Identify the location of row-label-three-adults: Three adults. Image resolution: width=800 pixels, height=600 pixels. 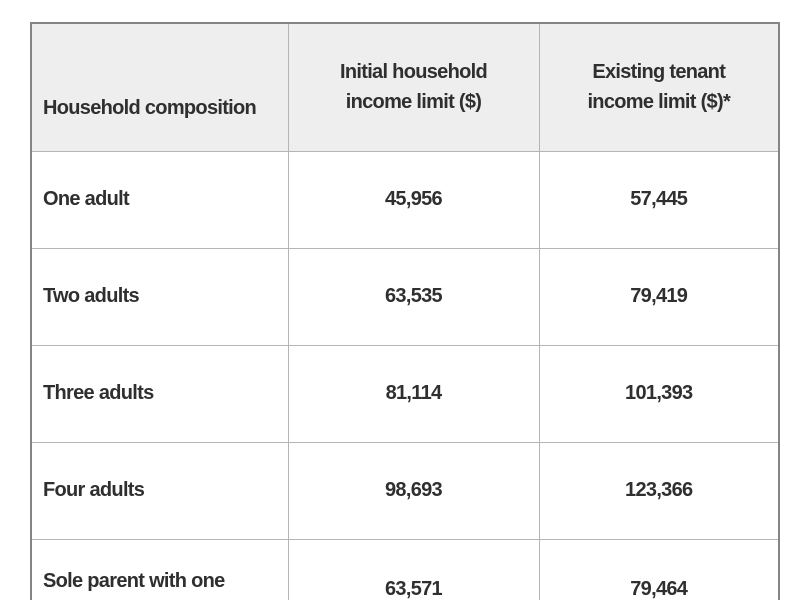
(159, 393).